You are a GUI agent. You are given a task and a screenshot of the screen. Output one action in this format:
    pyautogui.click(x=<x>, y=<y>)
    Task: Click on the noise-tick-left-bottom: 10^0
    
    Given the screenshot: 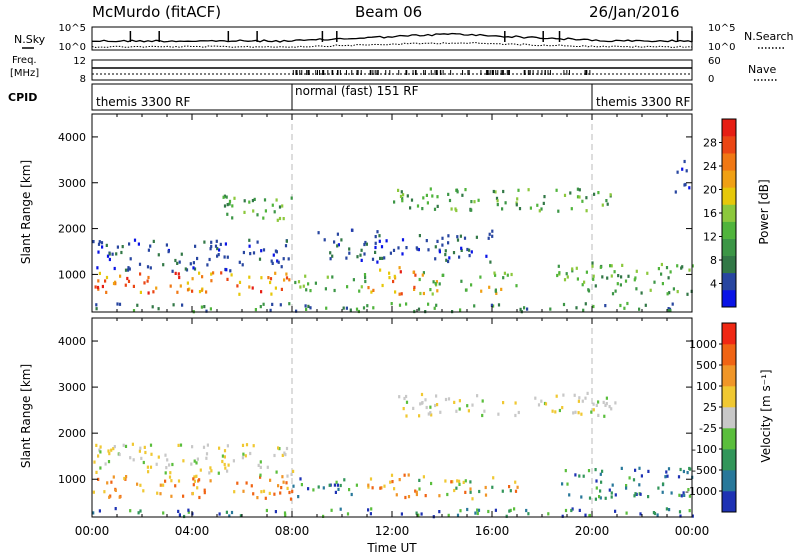 What is the action you would take?
    pyautogui.click(x=72, y=47)
    